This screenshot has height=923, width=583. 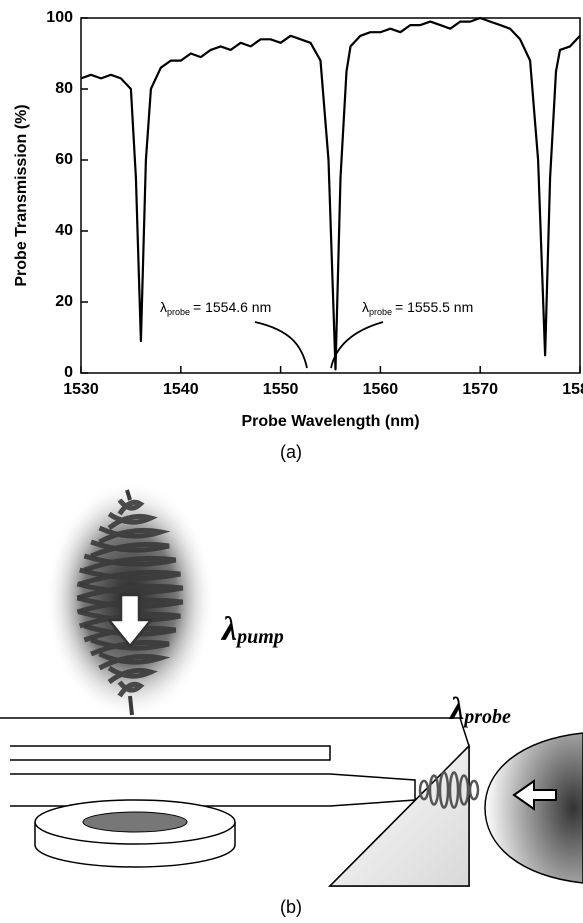 What do you see at coordinates (64, 230) in the screenshot?
I see `y-tick-label: 40` at bounding box center [64, 230].